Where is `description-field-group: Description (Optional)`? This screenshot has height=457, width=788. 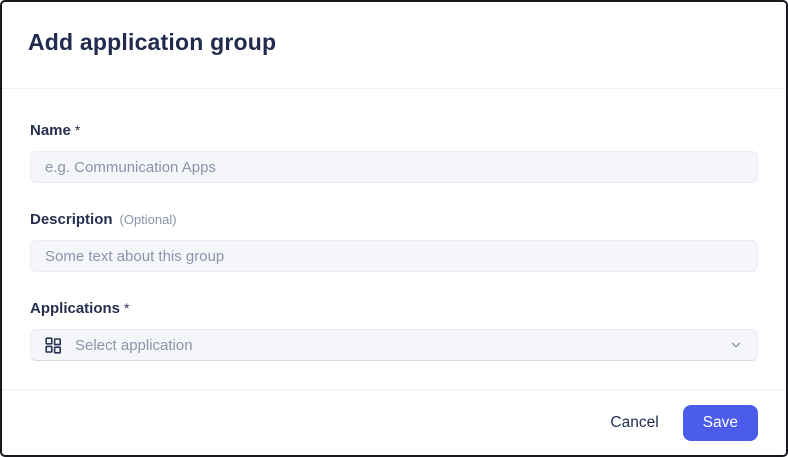
description-field-group: Description (Optional) is located at coordinates (394, 241).